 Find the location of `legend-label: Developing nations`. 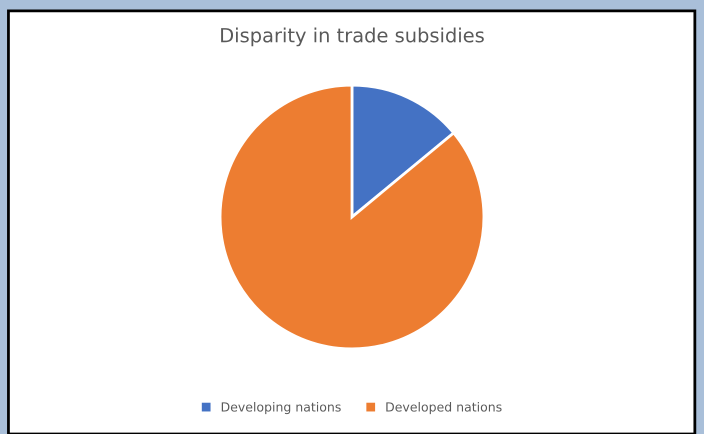

legend-label: Developing nations is located at coordinates (281, 408).